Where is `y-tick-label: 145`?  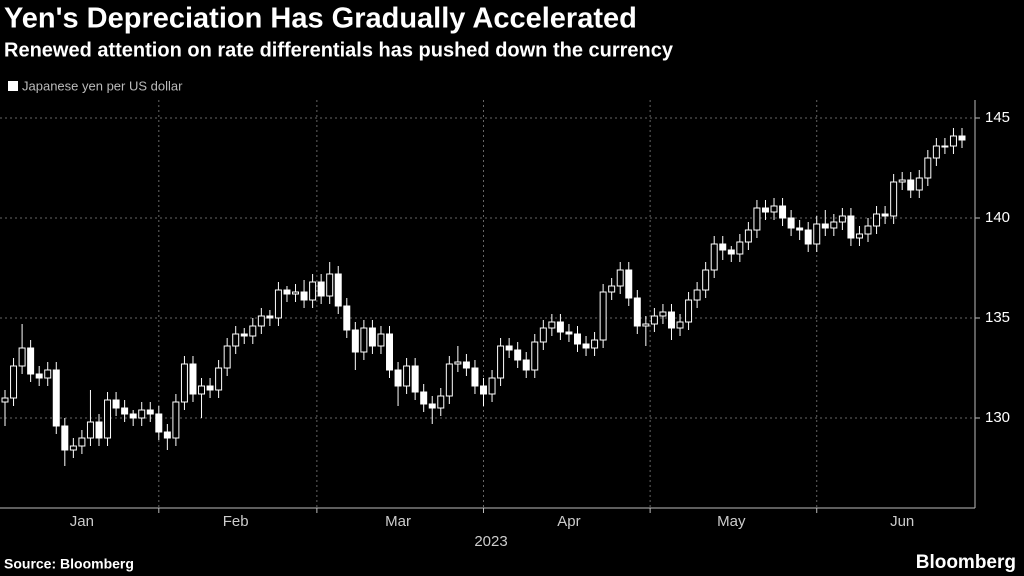
y-tick-label: 145 is located at coordinates (997, 117).